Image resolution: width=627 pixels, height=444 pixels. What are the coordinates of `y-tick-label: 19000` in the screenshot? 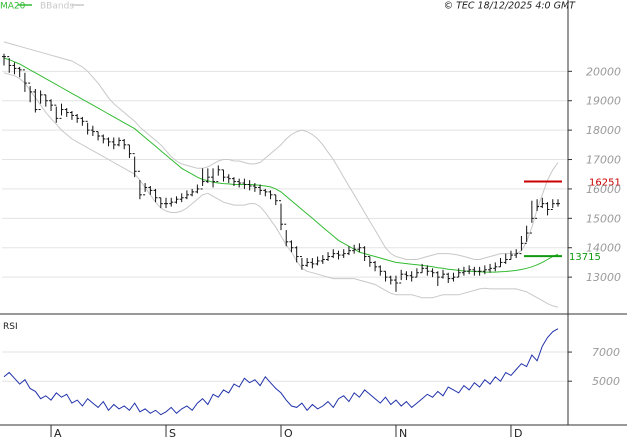 It's located at (603, 101).